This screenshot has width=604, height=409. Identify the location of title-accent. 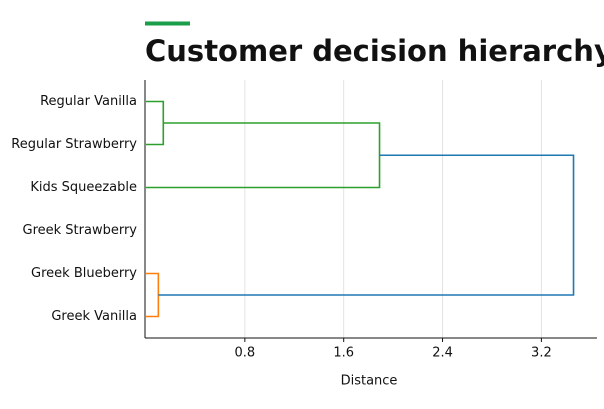
(167, 23).